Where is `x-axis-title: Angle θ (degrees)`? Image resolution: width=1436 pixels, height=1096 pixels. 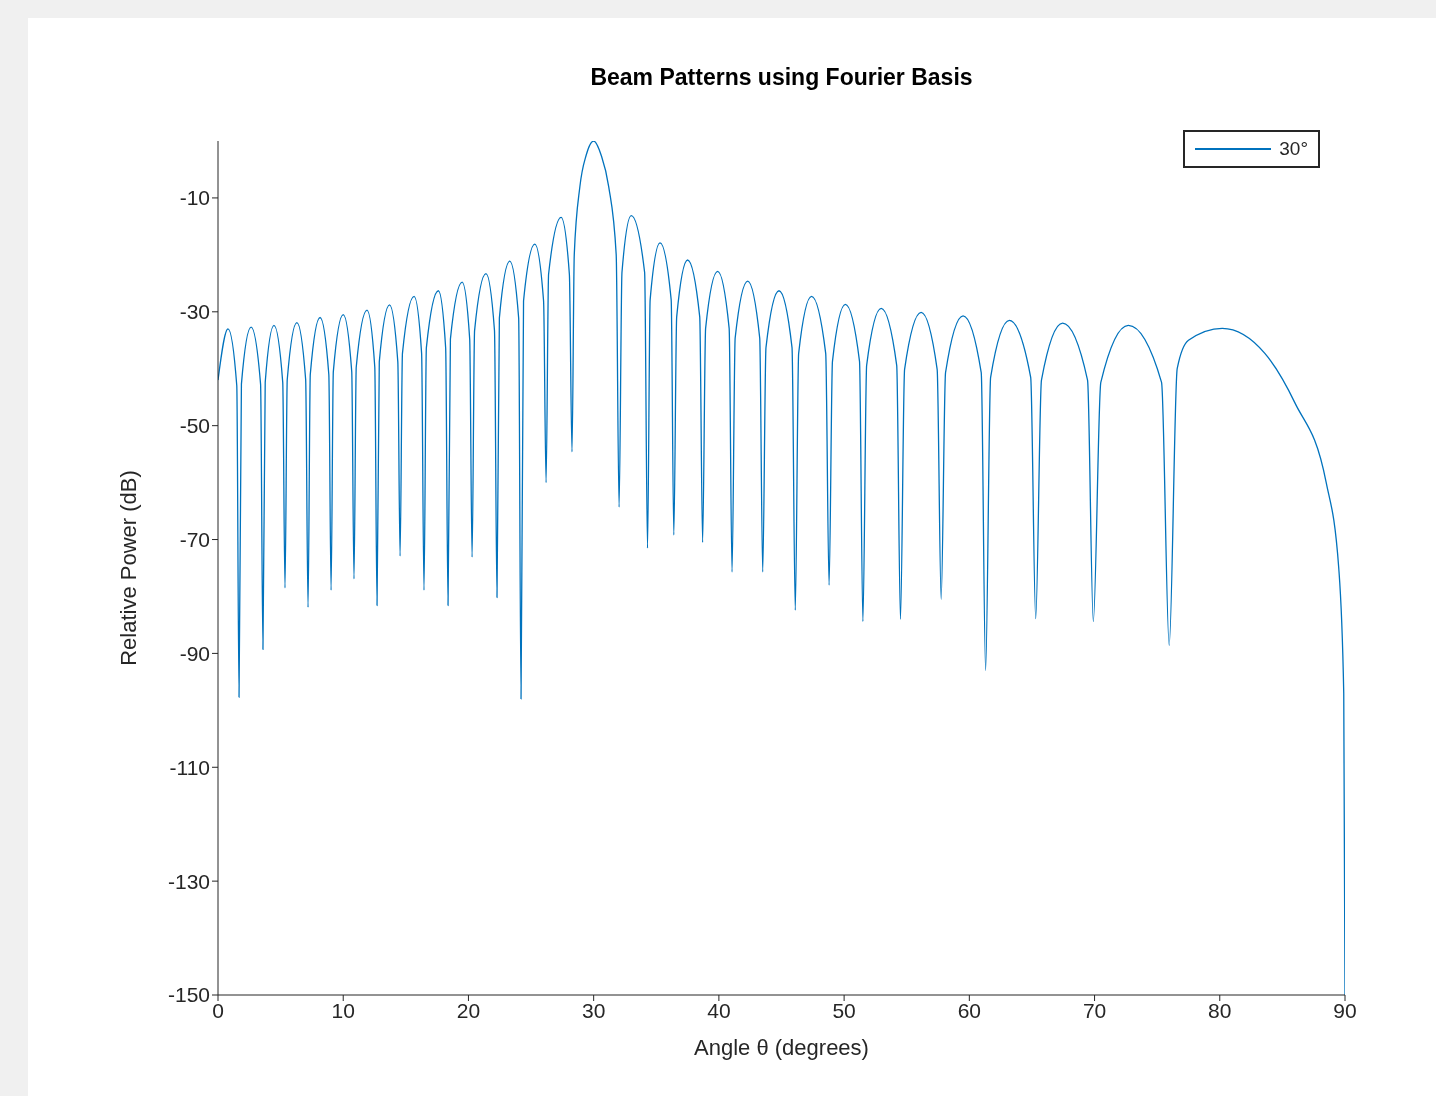 x-axis-title: Angle θ (degrees) is located at coordinates (781, 1047).